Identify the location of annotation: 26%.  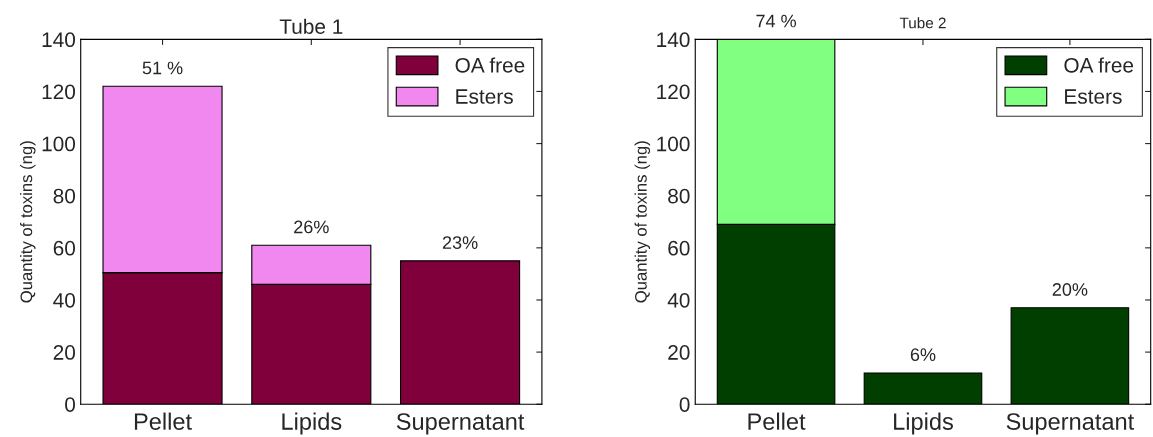
(311, 227).